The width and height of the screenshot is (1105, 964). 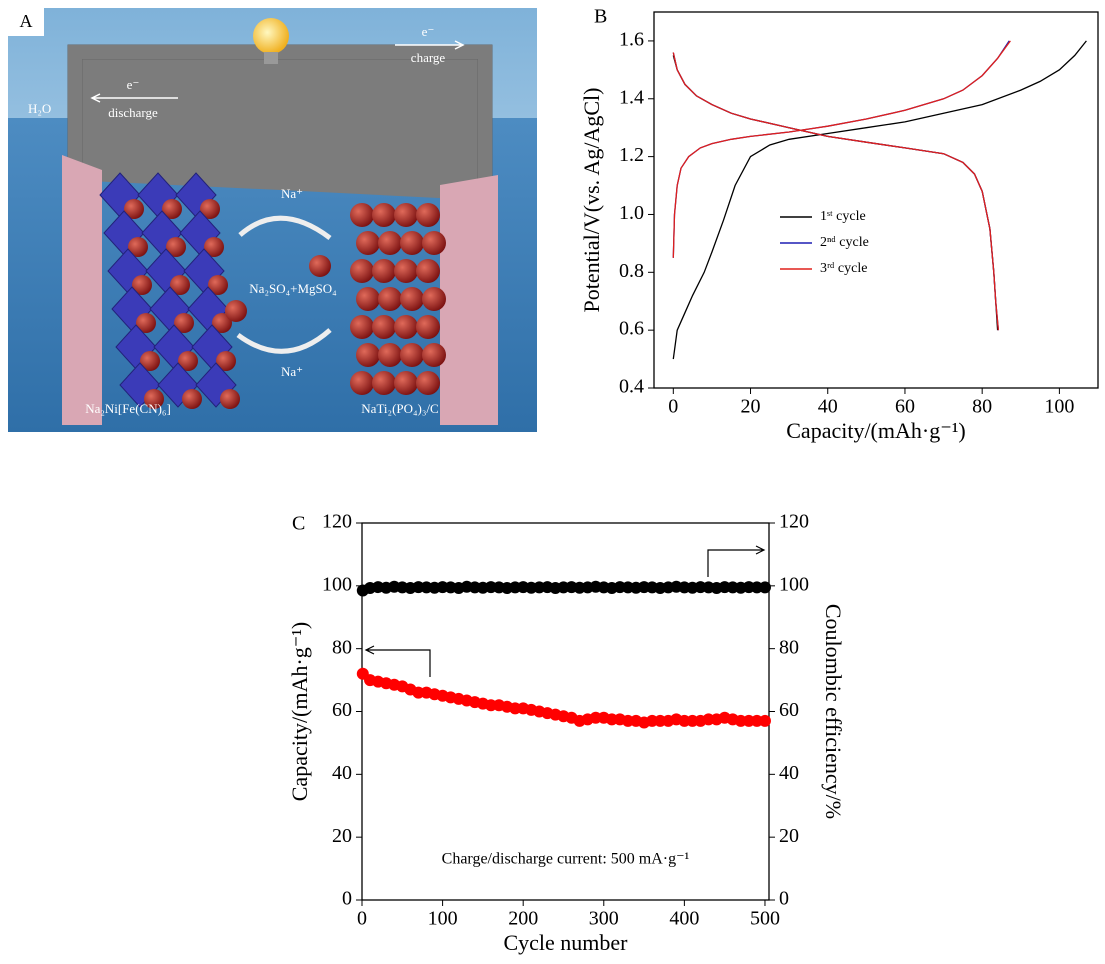 I want to click on capacity-axis-arrow, so click(x=397, y=661).